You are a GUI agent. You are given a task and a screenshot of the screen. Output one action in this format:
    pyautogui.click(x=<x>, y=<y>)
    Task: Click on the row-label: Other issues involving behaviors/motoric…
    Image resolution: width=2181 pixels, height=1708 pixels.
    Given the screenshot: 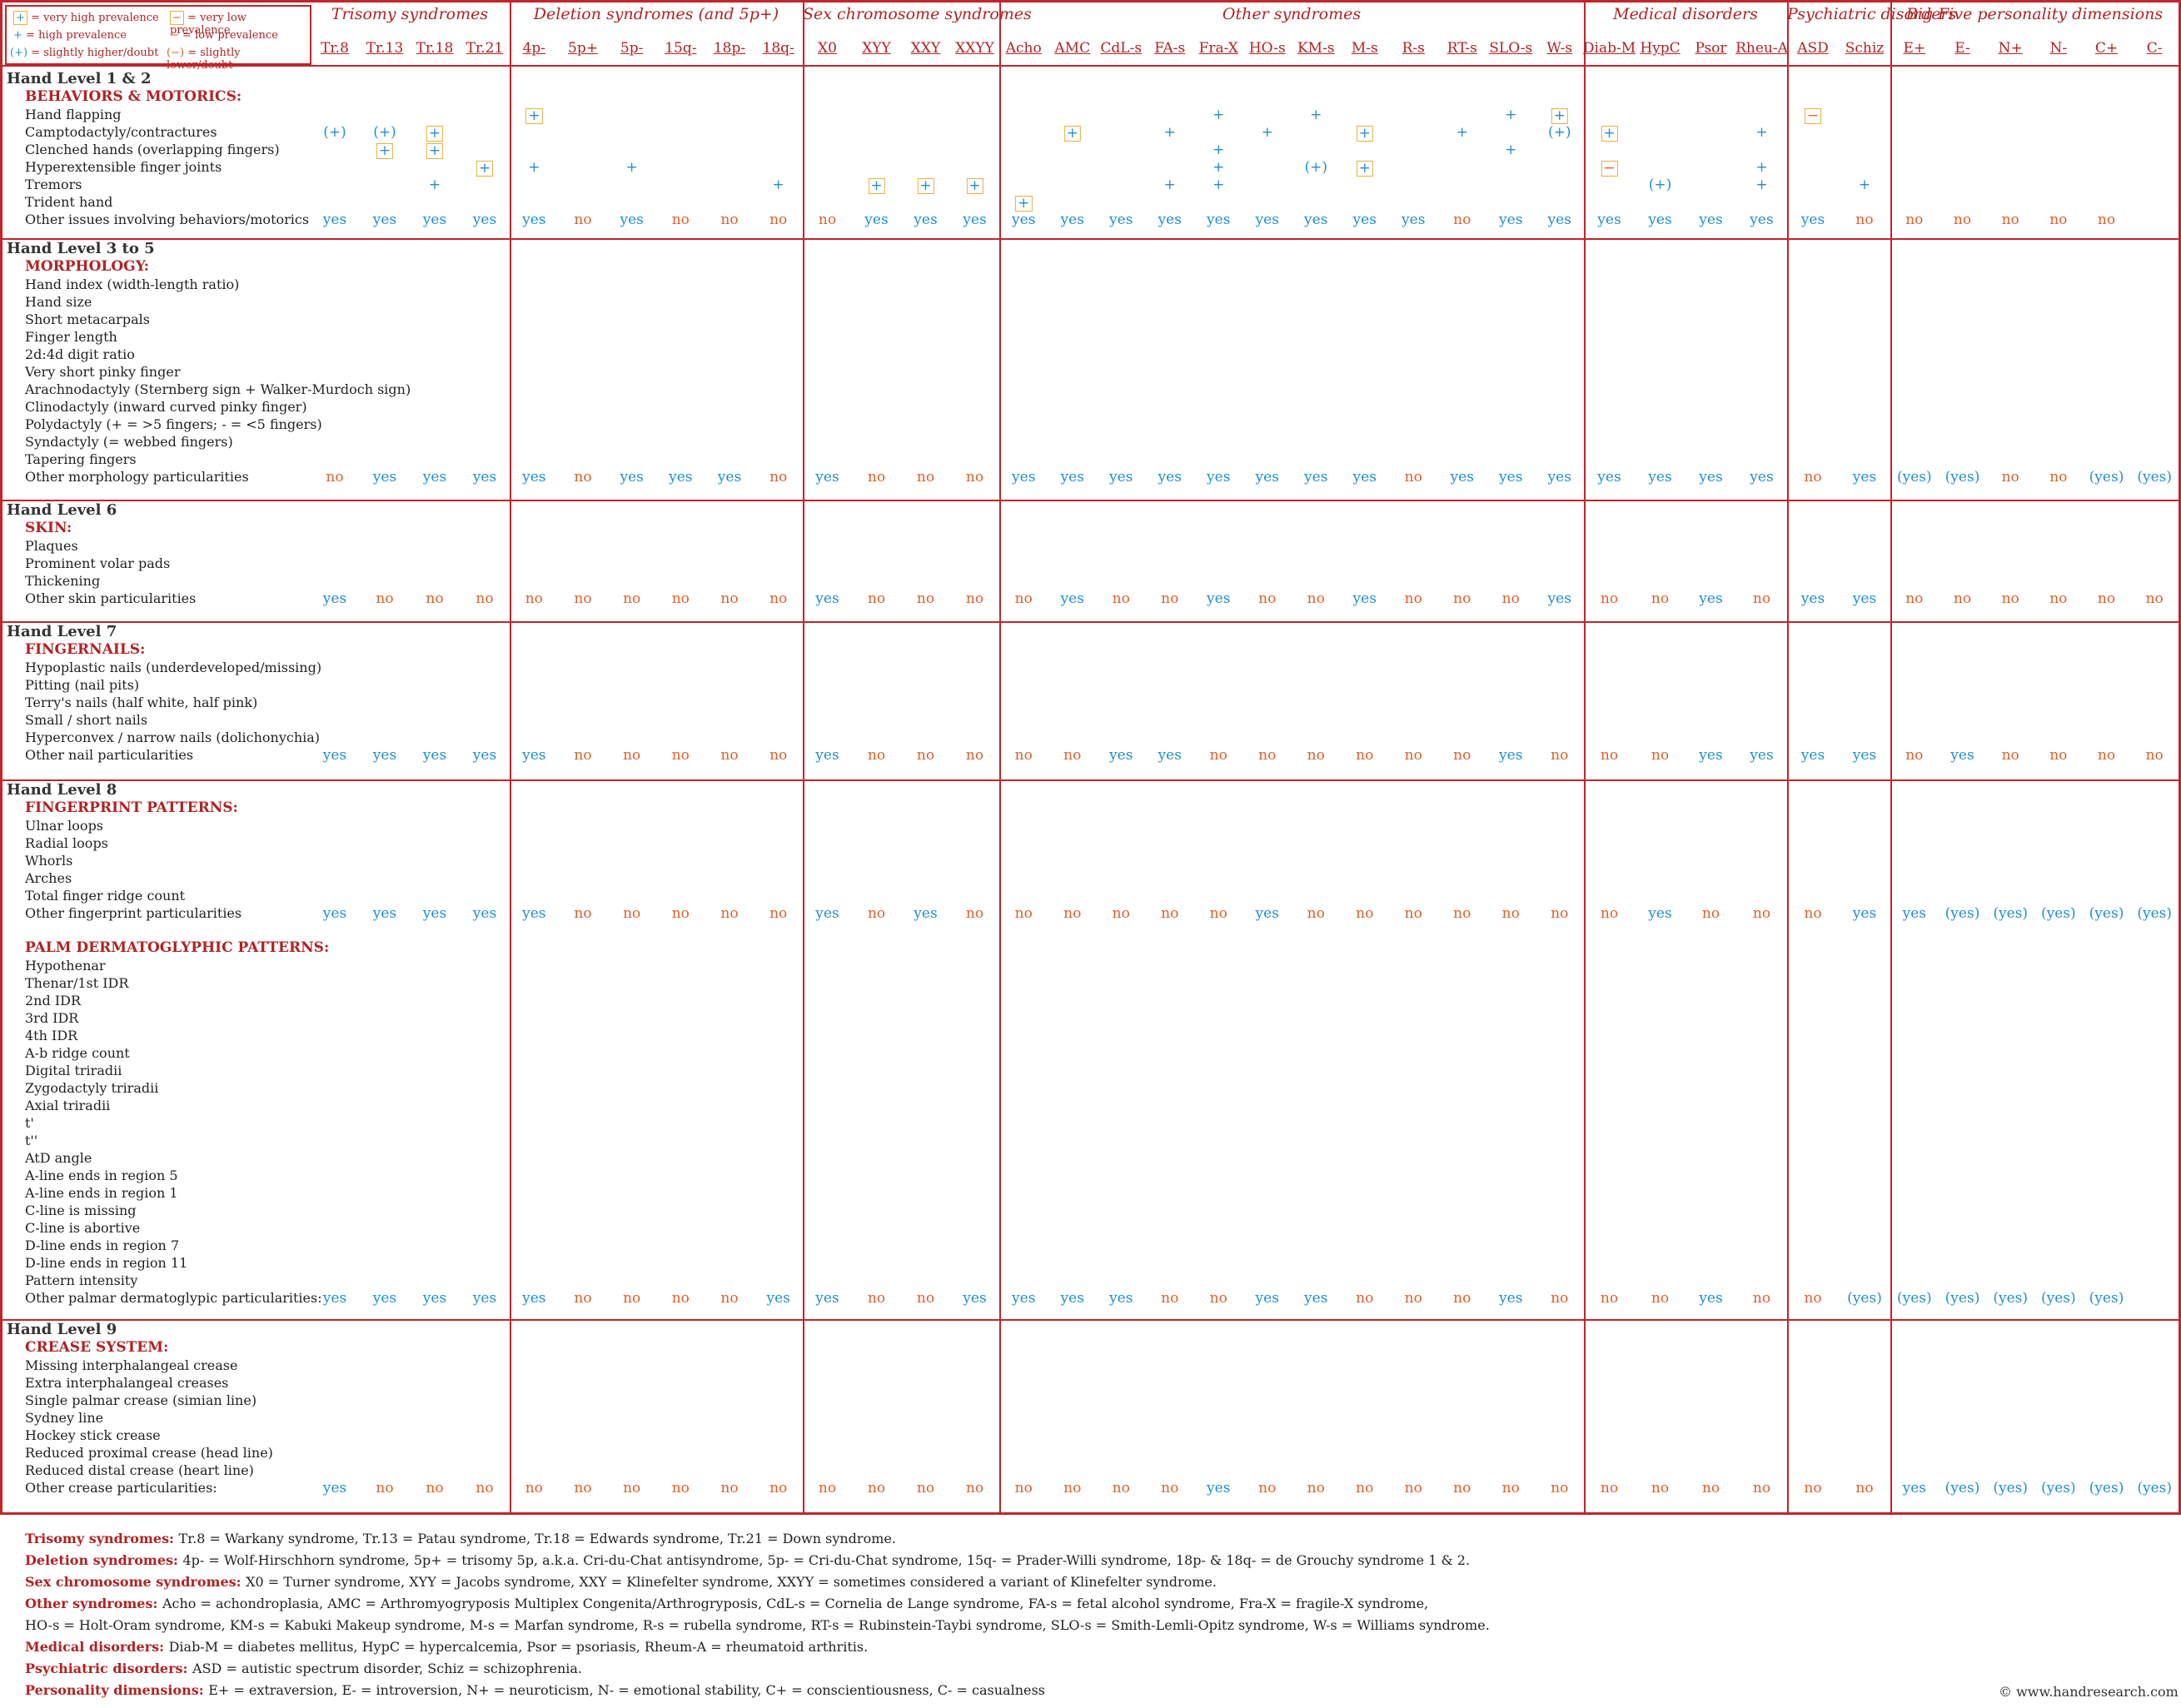 What is the action you would take?
    pyautogui.click(x=168, y=219)
    